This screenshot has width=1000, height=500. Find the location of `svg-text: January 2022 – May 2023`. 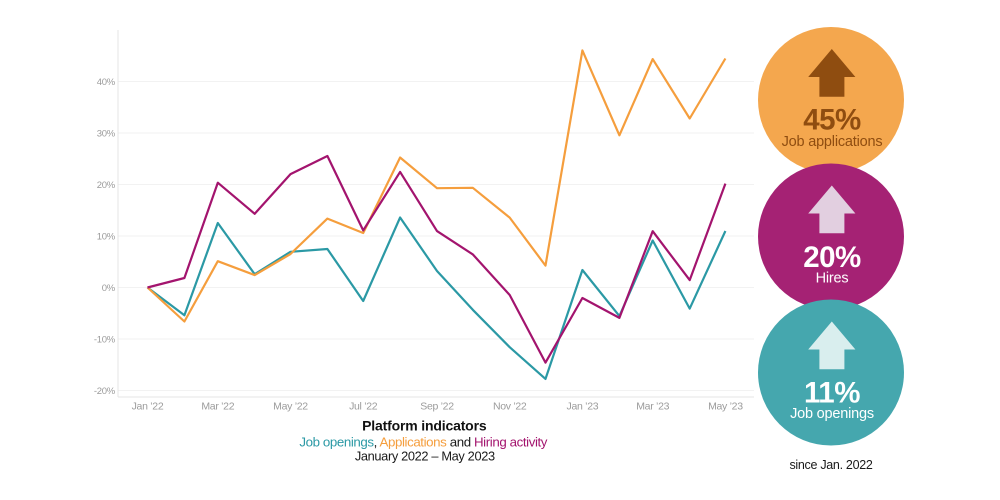

svg-text: January 2022 – May 2023 is located at coordinates (425, 456).